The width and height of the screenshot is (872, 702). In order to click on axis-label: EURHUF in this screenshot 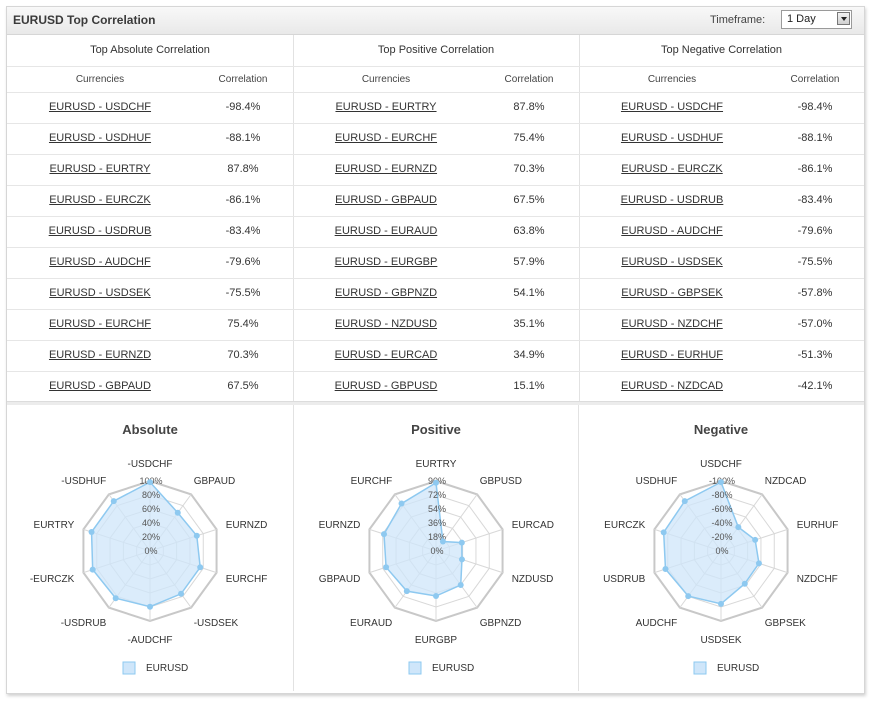, I will do `click(818, 525)`.